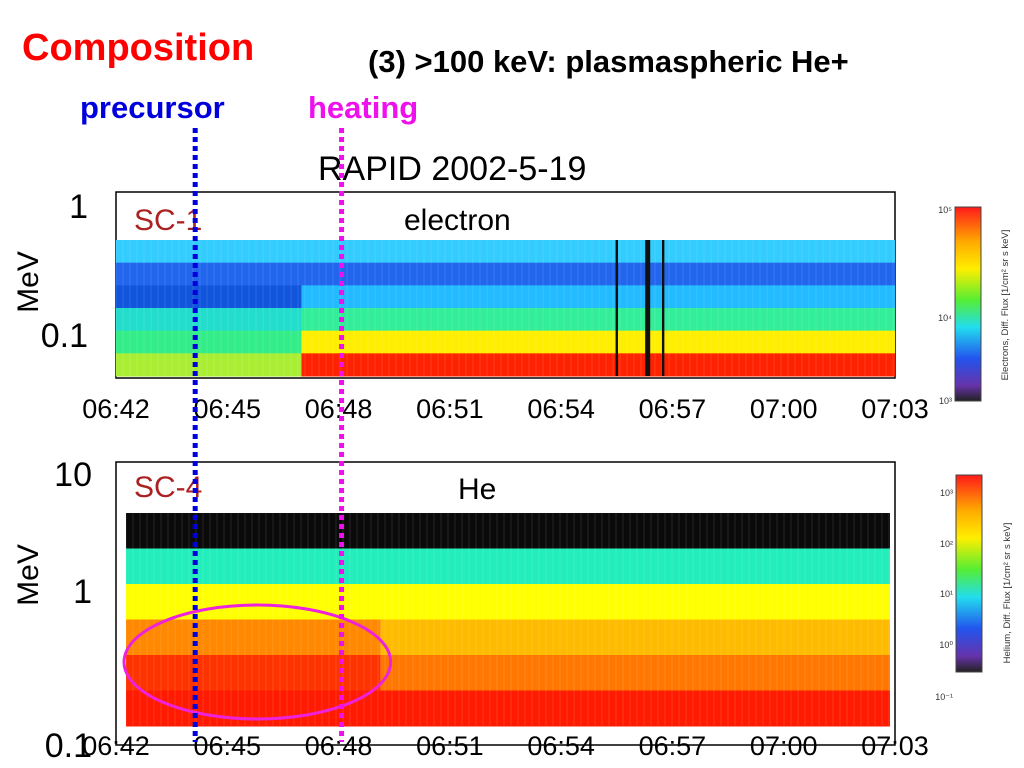 The width and height of the screenshot is (1024, 768). What do you see at coordinates (28, 282) in the screenshot?
I see `electron-y-axis-label: MeV` at bounding box center [28, 282].